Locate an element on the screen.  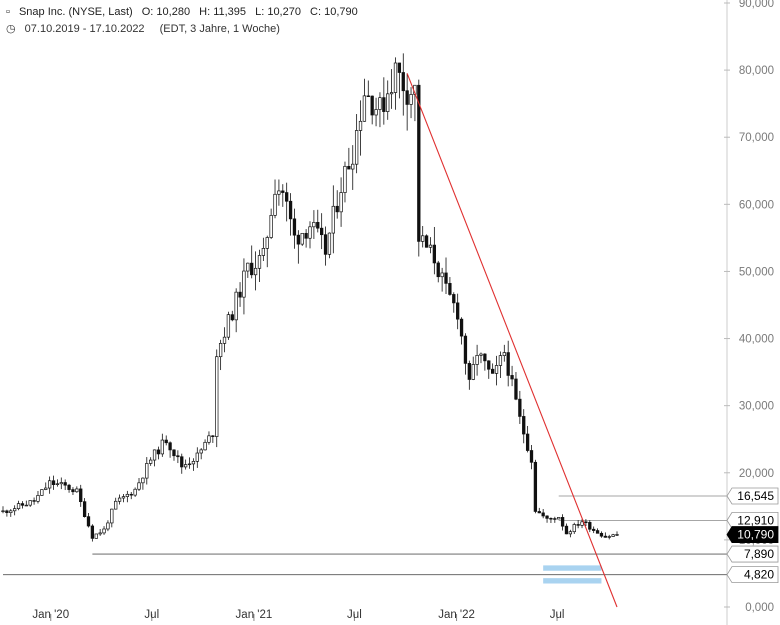
level-label: 10,790 is located at coordinates (752, 534).